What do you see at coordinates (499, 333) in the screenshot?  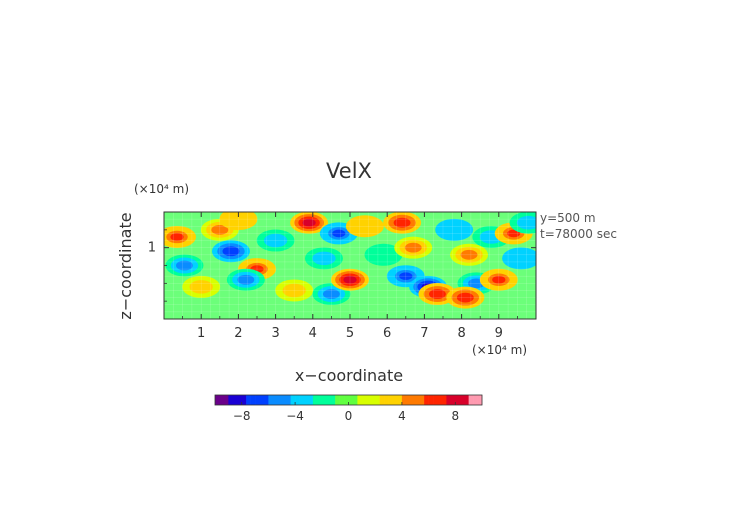 I see `x-tick-label: 9` at bounding box center [499, 333].